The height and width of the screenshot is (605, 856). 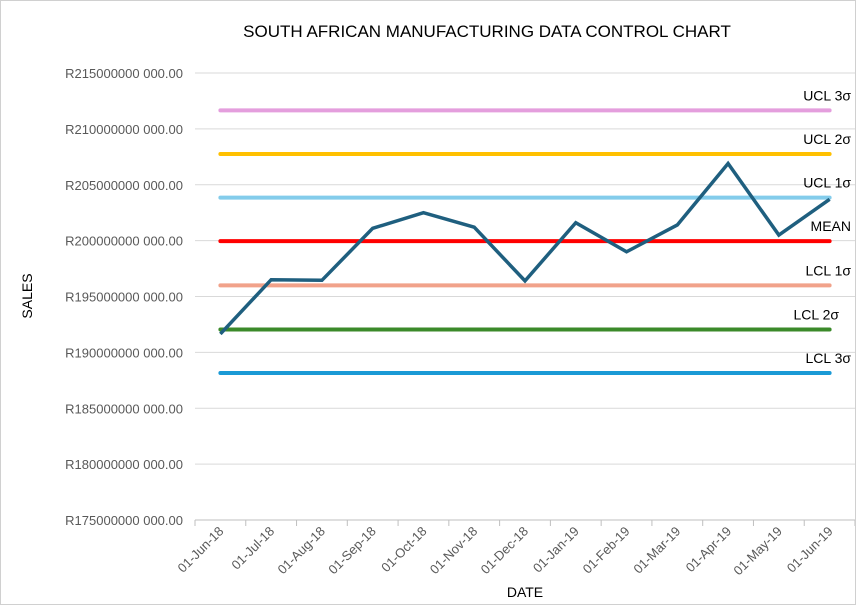 I want to click on y-tick-label: R180000000 000.00, so click(x=124, y=464).